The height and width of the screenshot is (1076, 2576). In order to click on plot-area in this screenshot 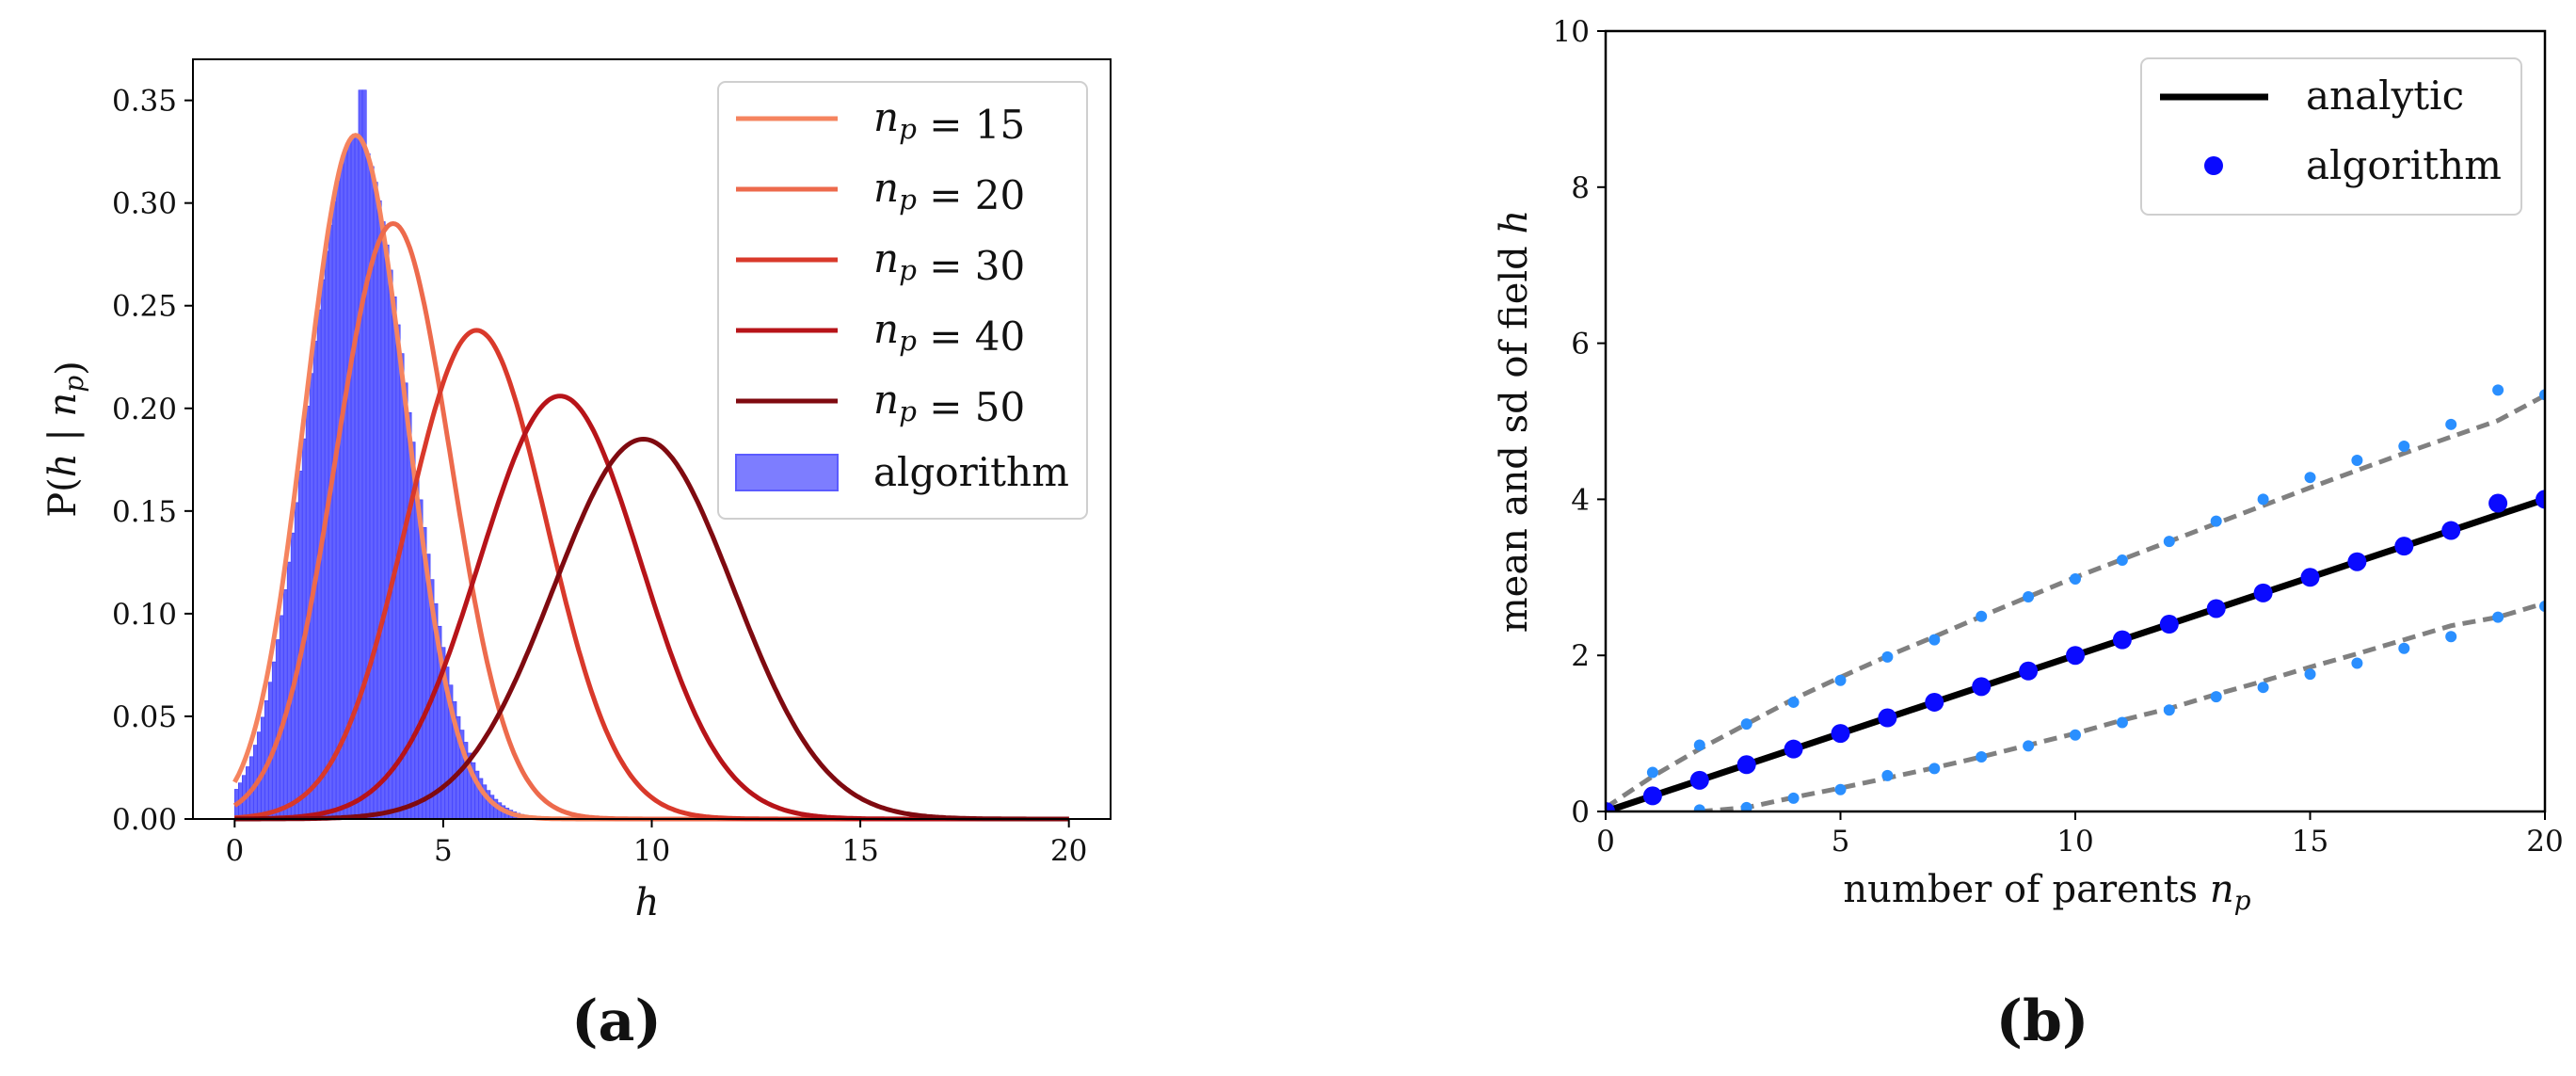, I will do `click(2075, 597)`.